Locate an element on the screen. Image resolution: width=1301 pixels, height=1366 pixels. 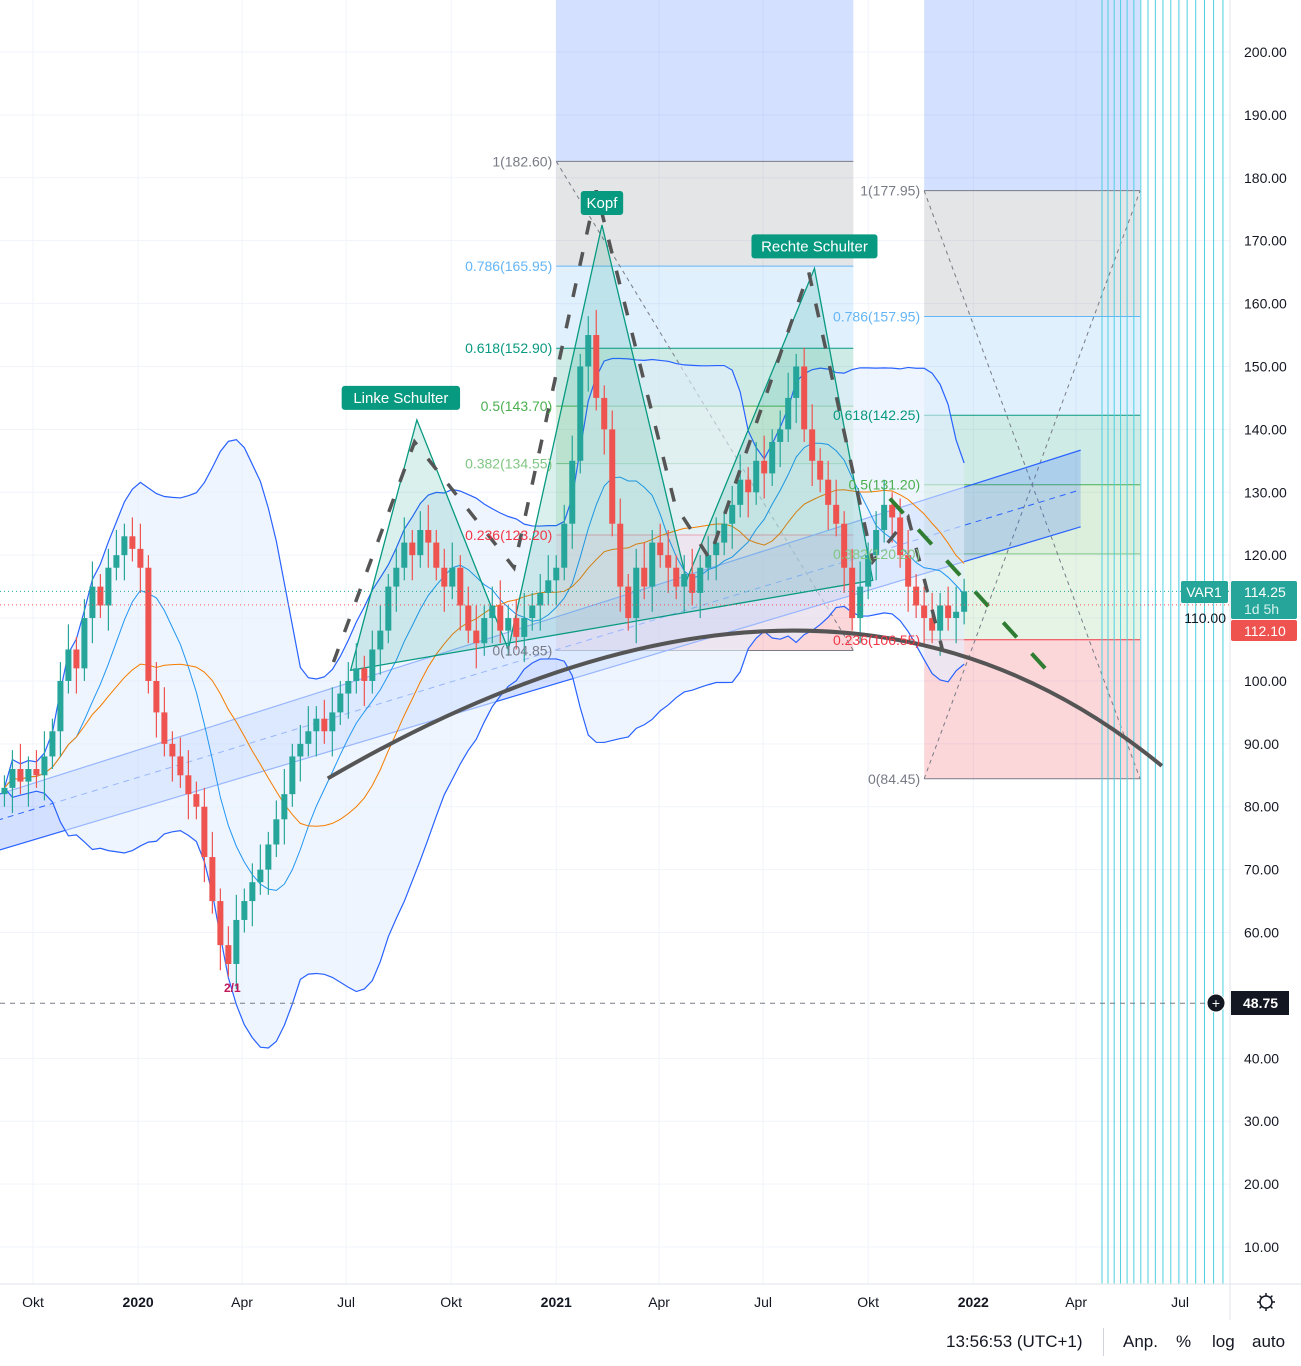
time-axis is located at coordinates (650, 1302).